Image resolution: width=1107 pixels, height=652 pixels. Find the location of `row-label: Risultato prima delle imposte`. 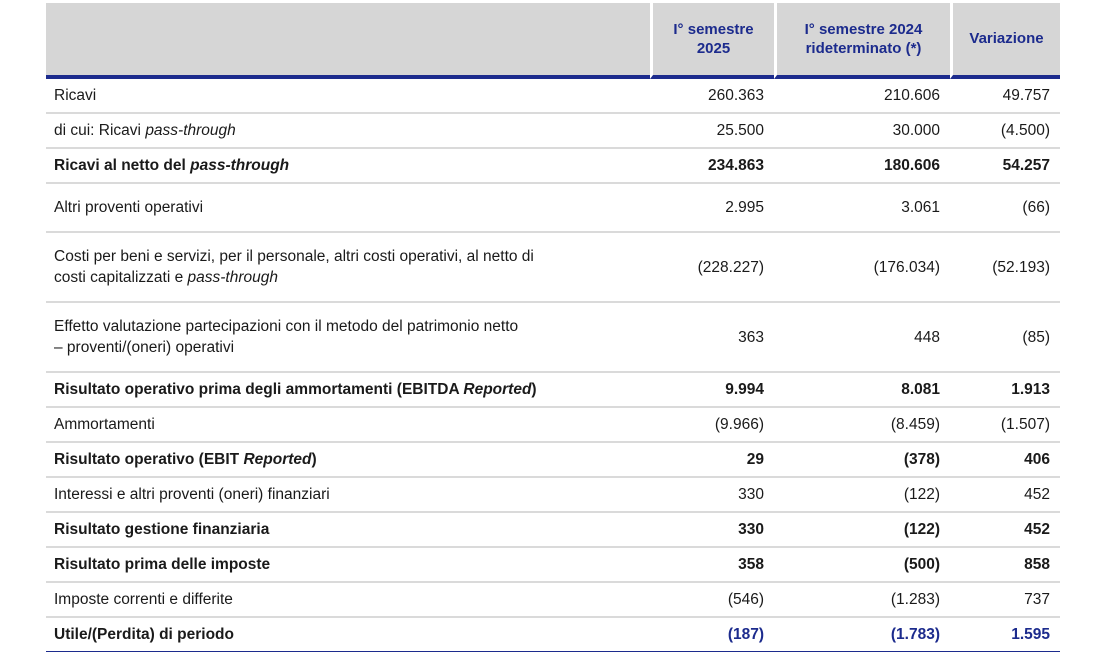

row-label: Risultato prima delle imposte is located at coordinates (348, 565).